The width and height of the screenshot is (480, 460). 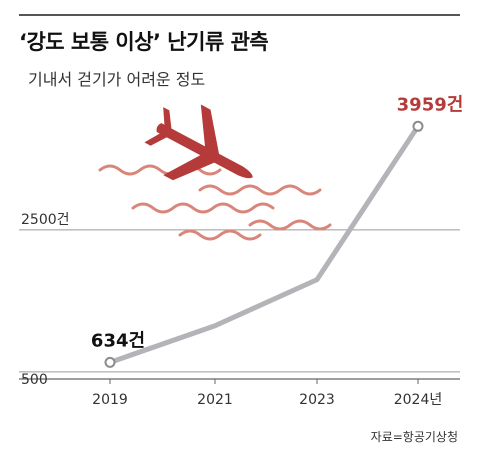 What do you see at coordinates (414, 437) in the screenshot?
I see `source-note: 자료=항공기상청` at bounding box center [414, 437].